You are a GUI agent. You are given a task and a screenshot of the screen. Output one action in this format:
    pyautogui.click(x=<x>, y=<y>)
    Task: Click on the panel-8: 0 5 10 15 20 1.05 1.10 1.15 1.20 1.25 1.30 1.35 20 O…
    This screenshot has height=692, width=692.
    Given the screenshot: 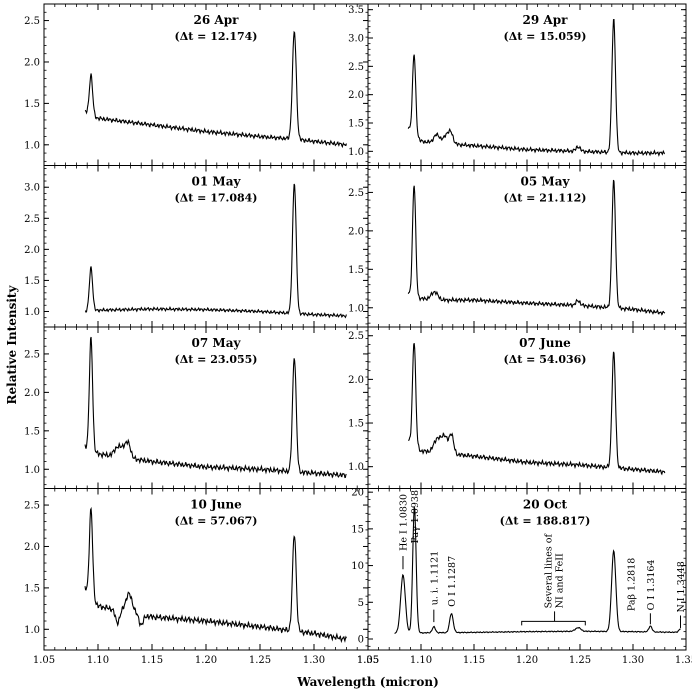 What is the action you would take?
    pyautogui.click(x=521, y=577)
    